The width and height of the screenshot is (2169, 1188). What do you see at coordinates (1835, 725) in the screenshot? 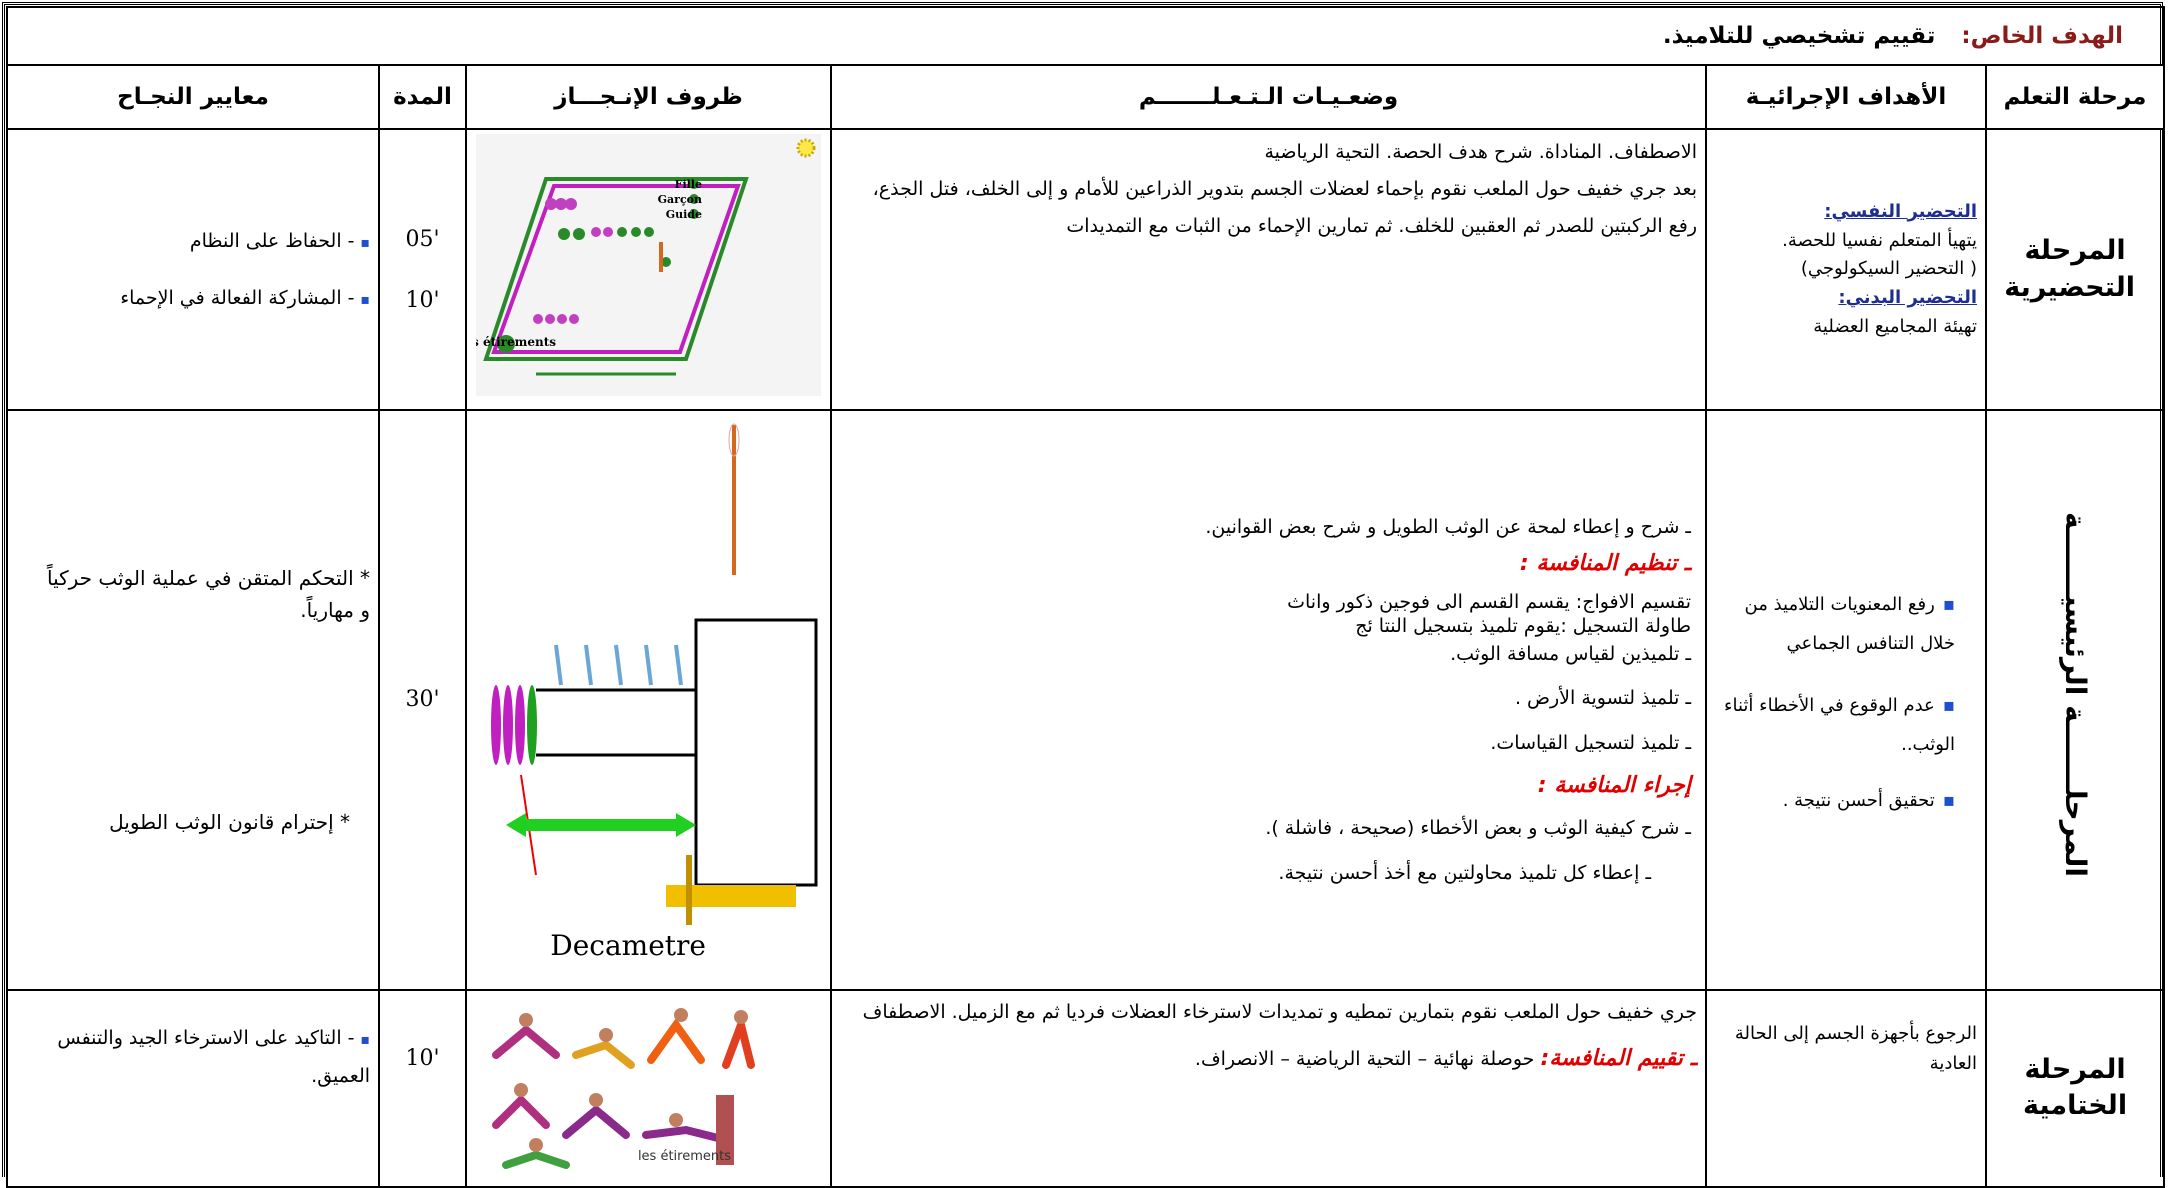
I see `objective: عدم الوقوع في الأخطاء أثناء الوثب..` at bounding box center [1835, 725].